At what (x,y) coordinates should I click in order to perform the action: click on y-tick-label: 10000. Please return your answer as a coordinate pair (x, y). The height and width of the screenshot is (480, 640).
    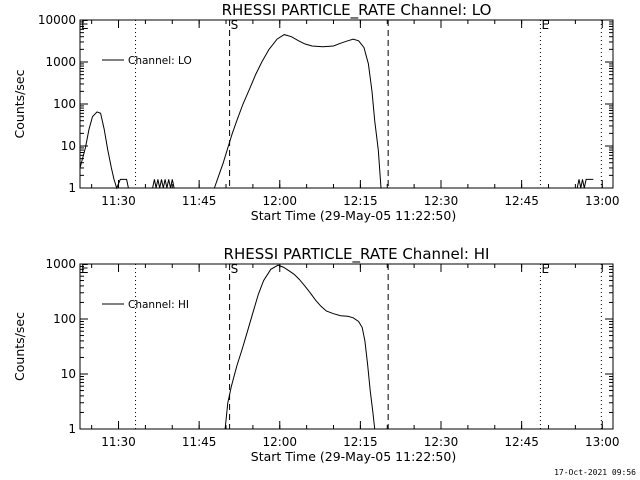
    Looking at the image, I should click on (57, 20).